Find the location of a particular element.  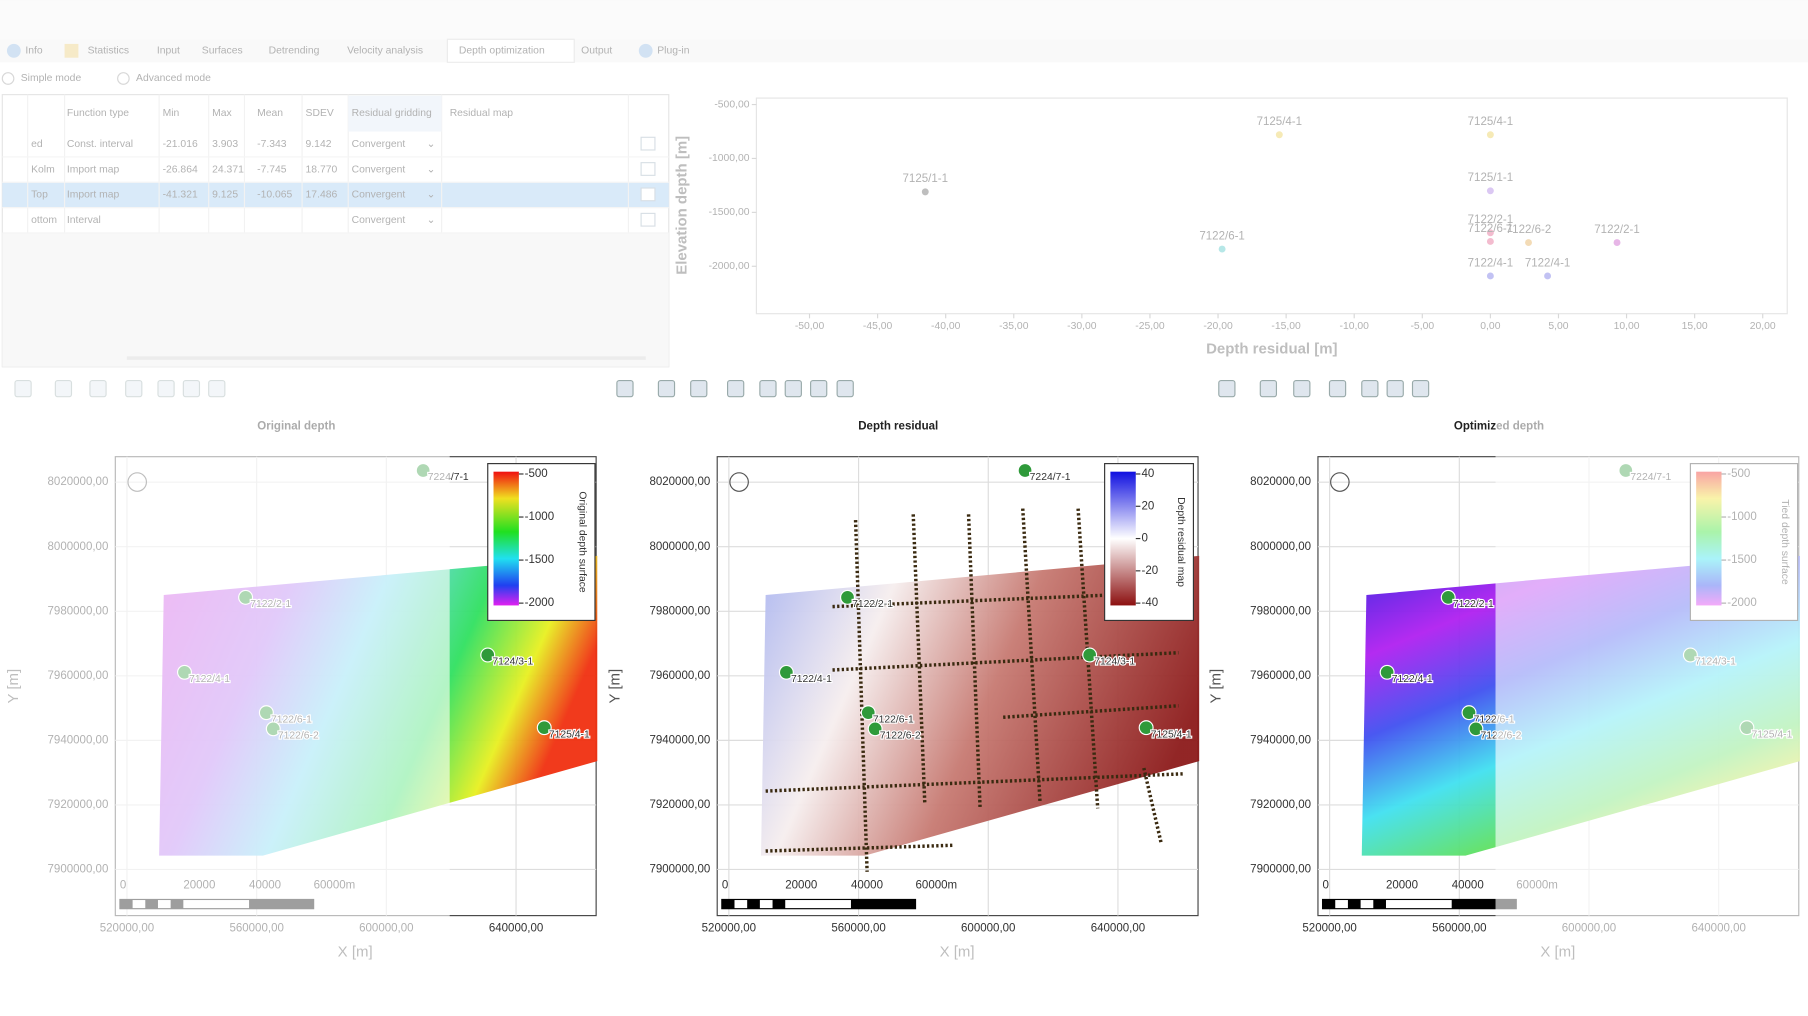

colorbar-title: Depth residual map is located at coordinates (1180, 542).